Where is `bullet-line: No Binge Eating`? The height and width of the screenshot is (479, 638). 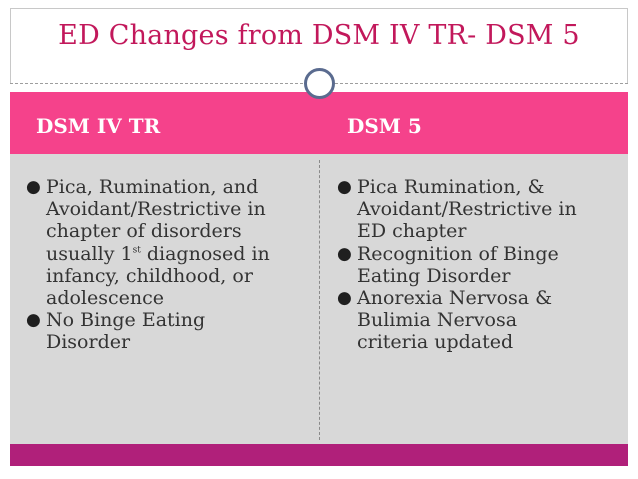
bullet-line: No Binge Eating is located at coordinates (126, 320).